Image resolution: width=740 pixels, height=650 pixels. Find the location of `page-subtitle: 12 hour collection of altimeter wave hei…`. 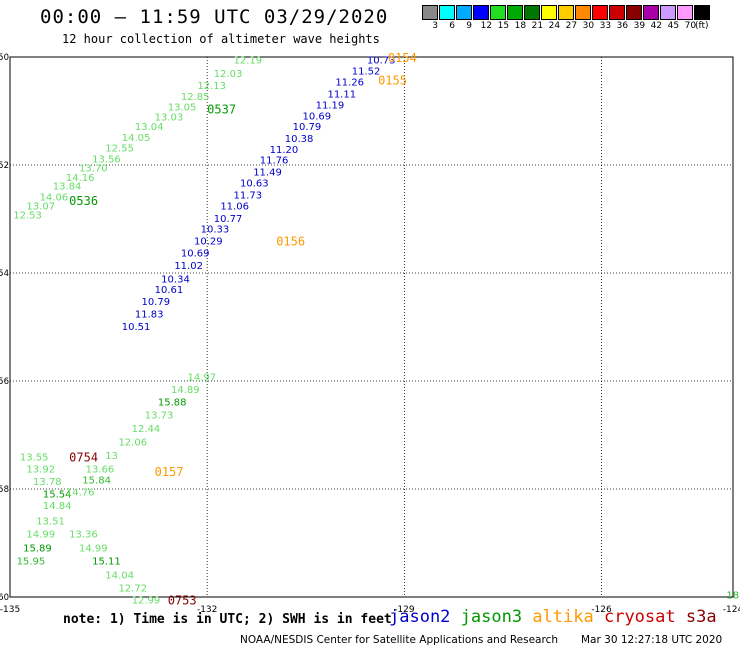

page-subtitle: 12 hour collection of altimeter wave hei… is located at coordinates (221, 39).